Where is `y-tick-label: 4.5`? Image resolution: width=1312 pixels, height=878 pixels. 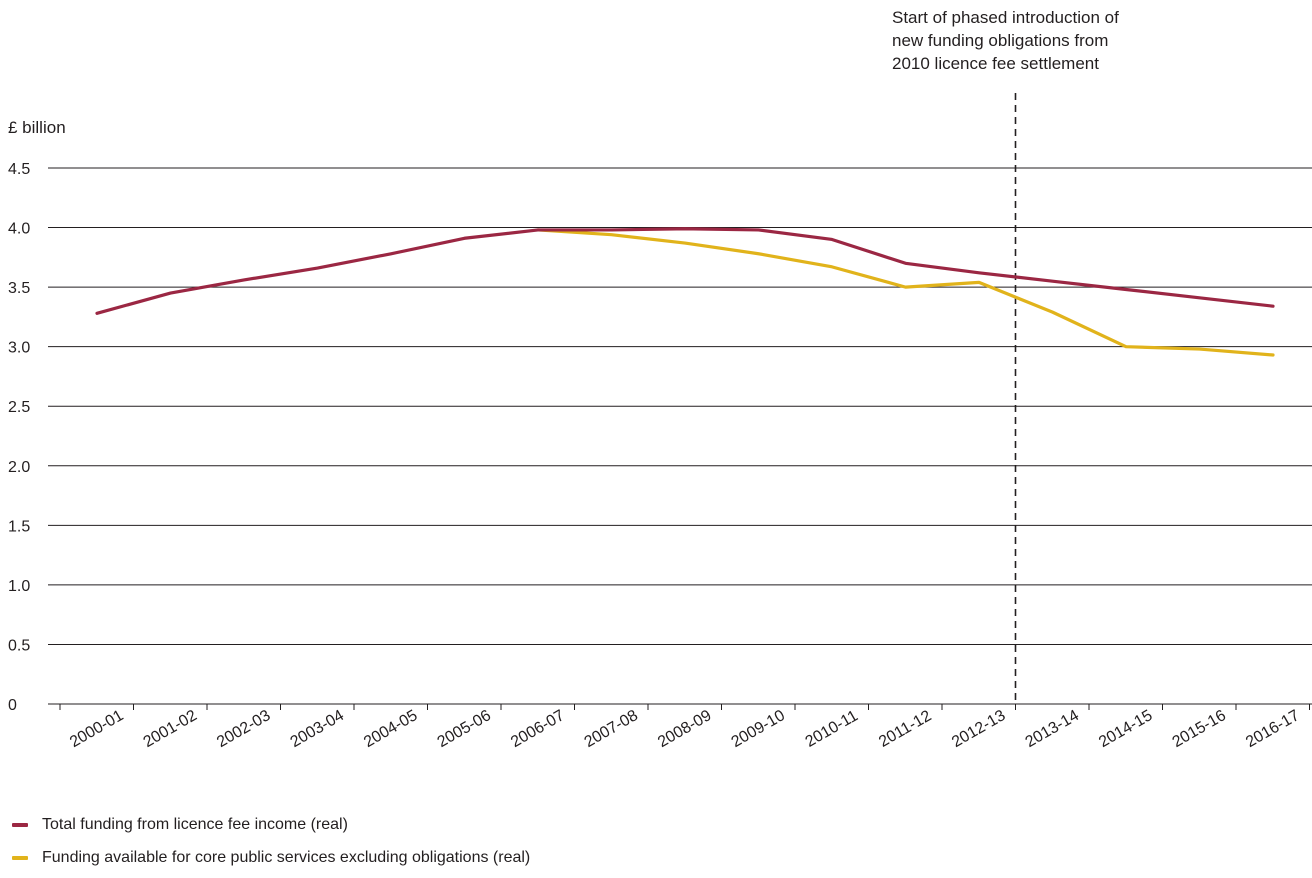
y-tick-label: 4.5 is located at coordinates (19, 169).